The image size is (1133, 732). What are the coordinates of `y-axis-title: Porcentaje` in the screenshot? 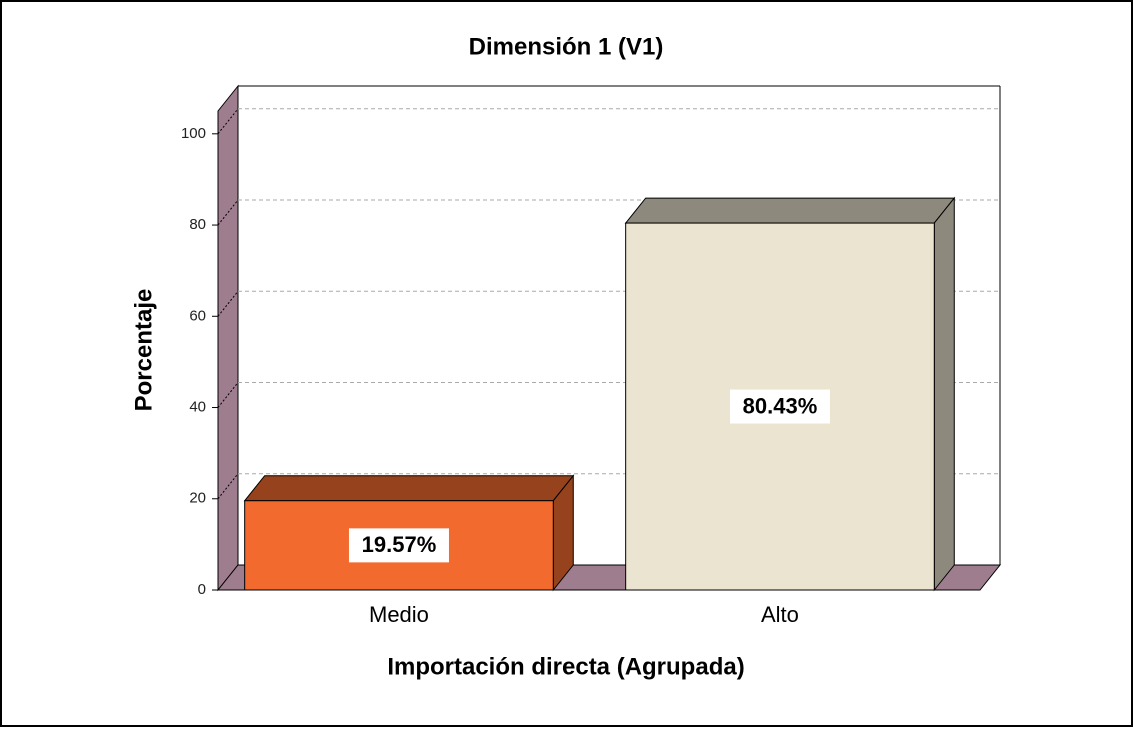 It's located at (143, 350).